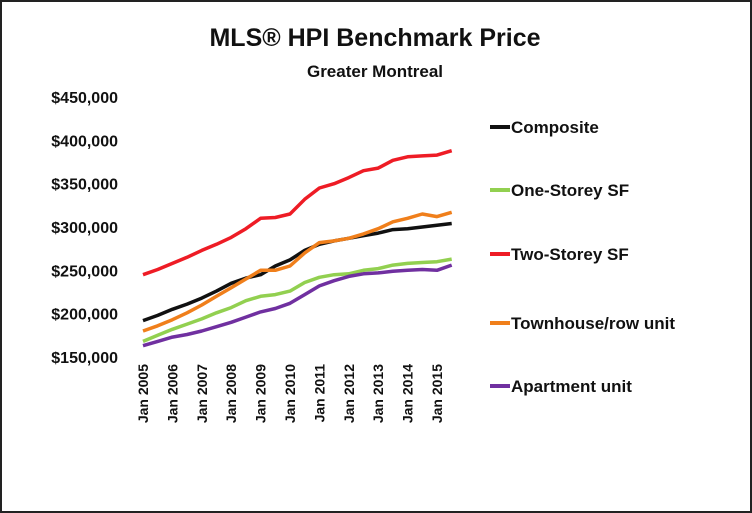  Describe the element at coordinates (202, 393) in the screenshot. I see `x-tick-label: Jan 2007` at that location.